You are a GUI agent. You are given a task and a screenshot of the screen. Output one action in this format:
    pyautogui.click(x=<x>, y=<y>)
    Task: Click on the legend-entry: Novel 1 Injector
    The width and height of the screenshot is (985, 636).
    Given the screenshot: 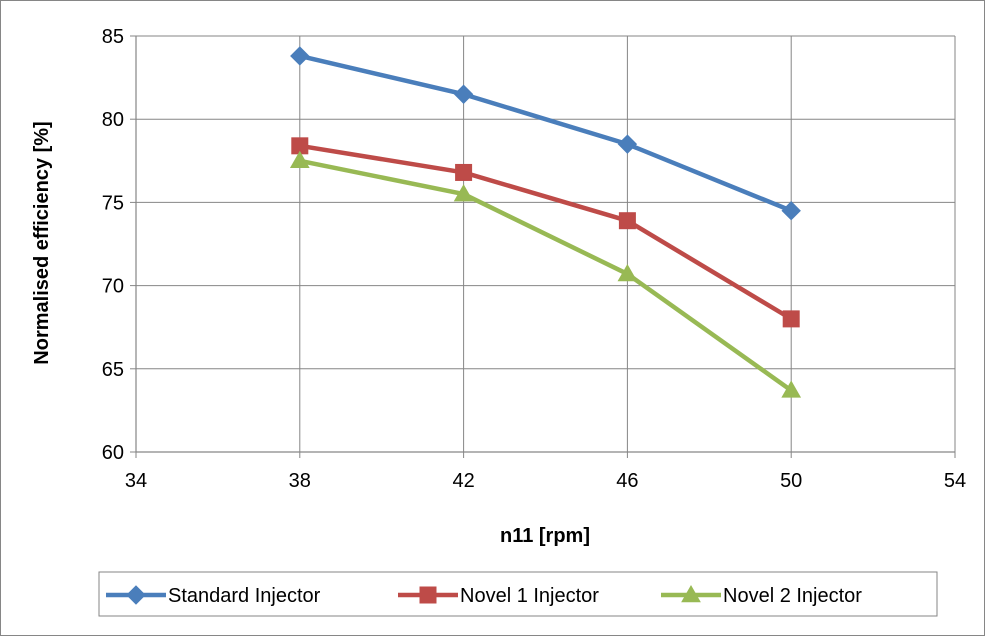 What is the action you would take?
    pyautogui.click(x=498, y=596)
    